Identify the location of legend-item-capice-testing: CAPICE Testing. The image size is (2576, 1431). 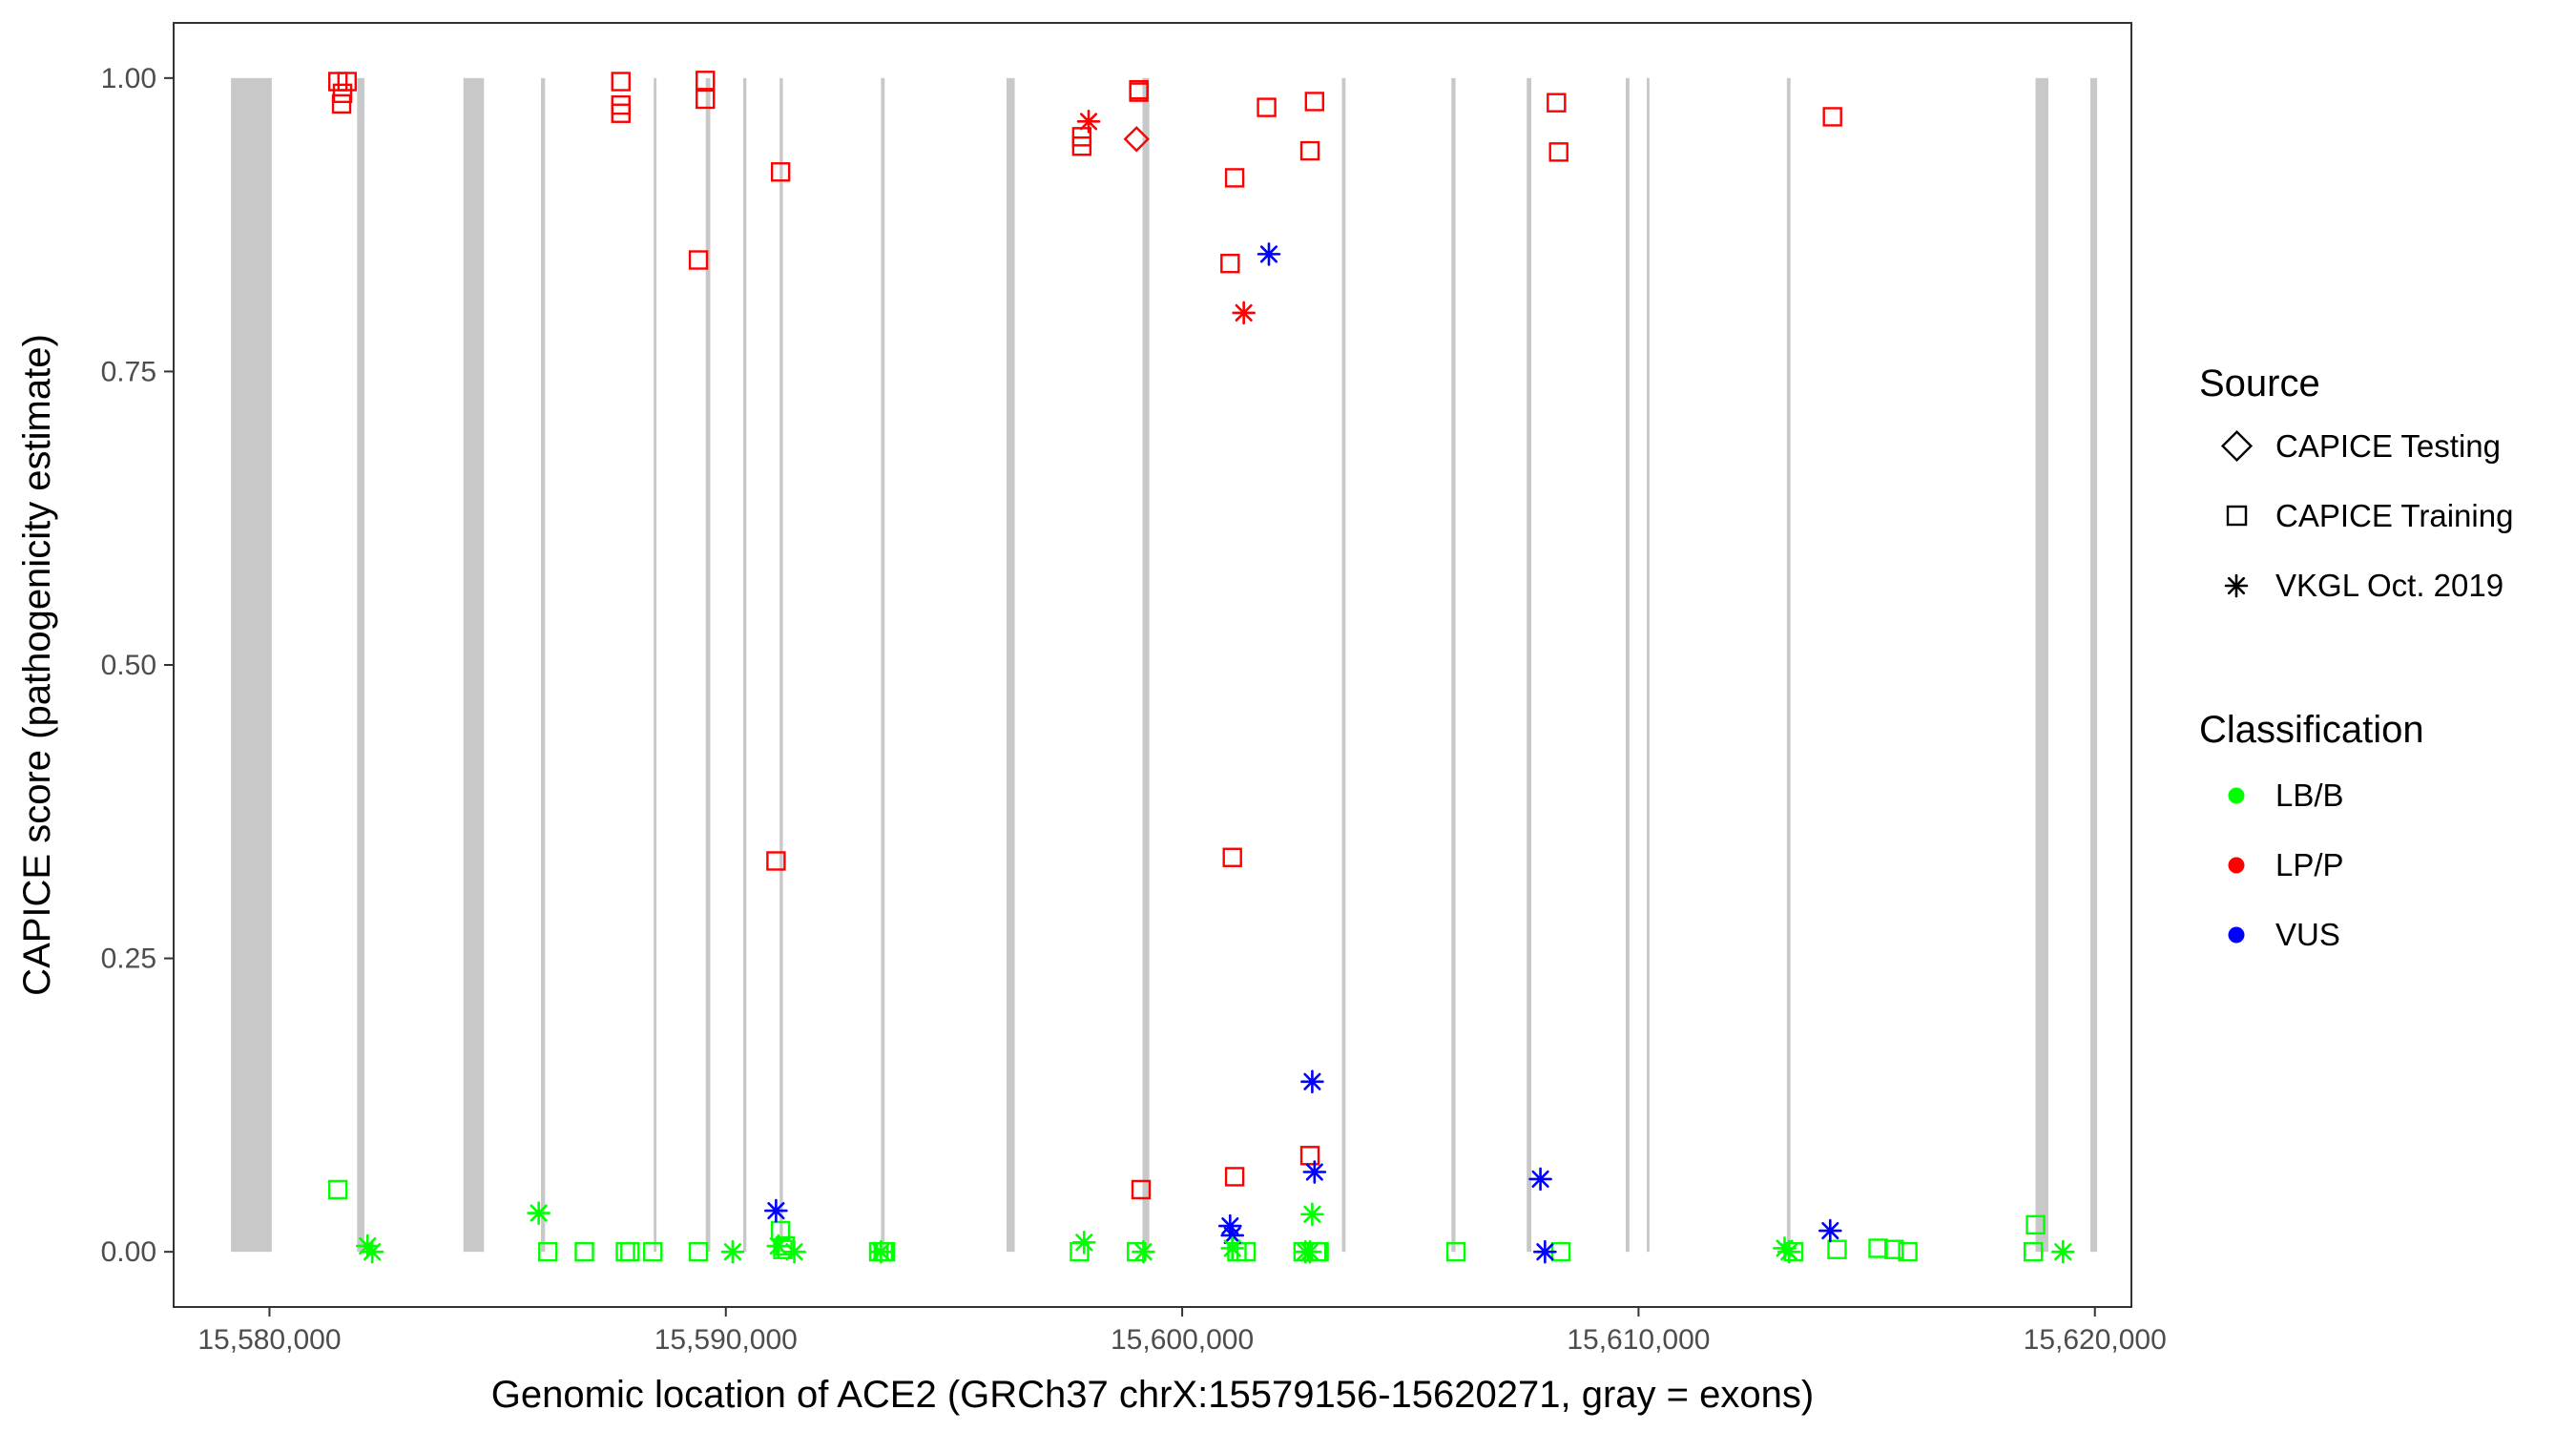
(2360, 446).